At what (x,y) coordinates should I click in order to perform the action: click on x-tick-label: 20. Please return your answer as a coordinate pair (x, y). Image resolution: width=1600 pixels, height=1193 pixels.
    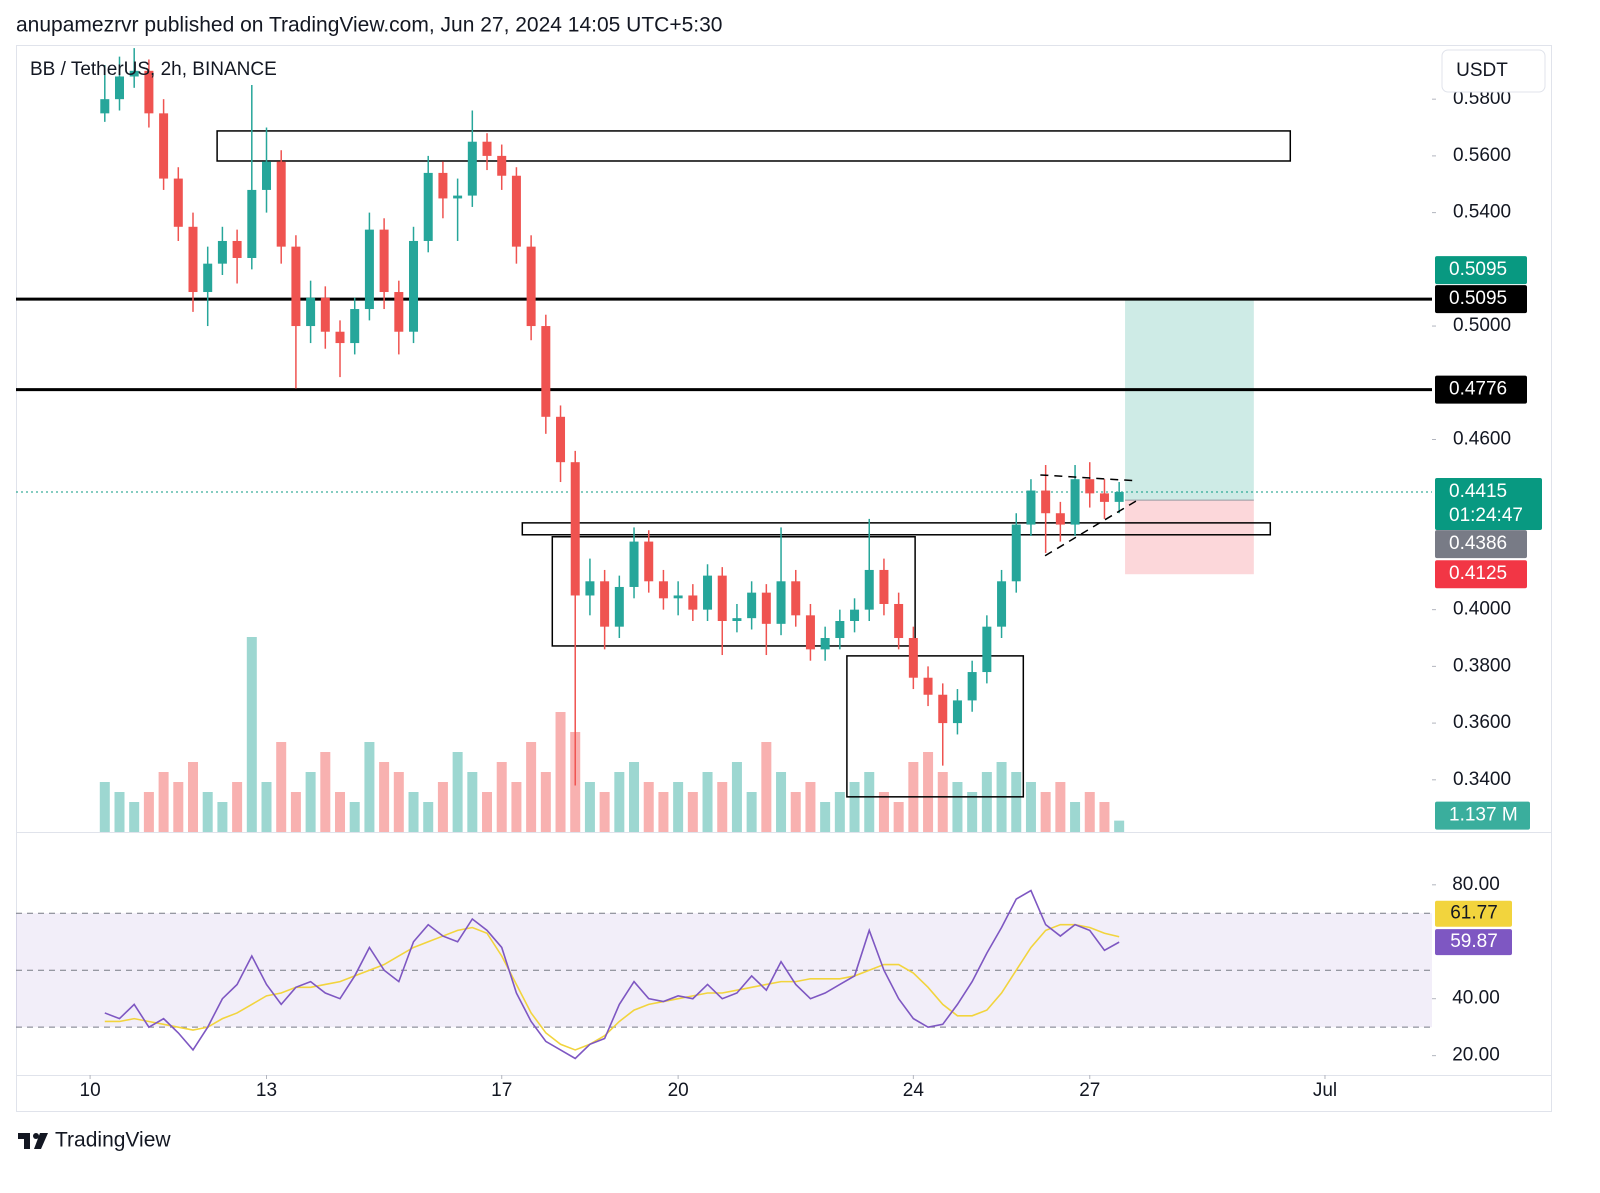
    Looking at the image, I should click on (678, 1090).